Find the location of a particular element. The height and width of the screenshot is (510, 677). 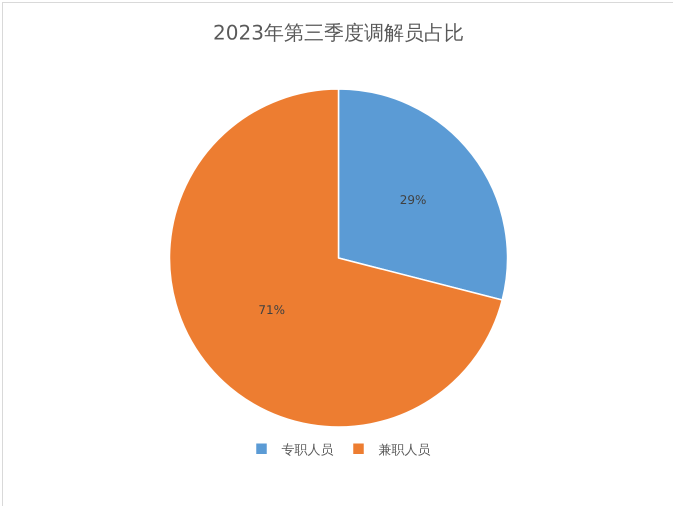

legend-label: 专职人员 is located at coordinates (308, 450).